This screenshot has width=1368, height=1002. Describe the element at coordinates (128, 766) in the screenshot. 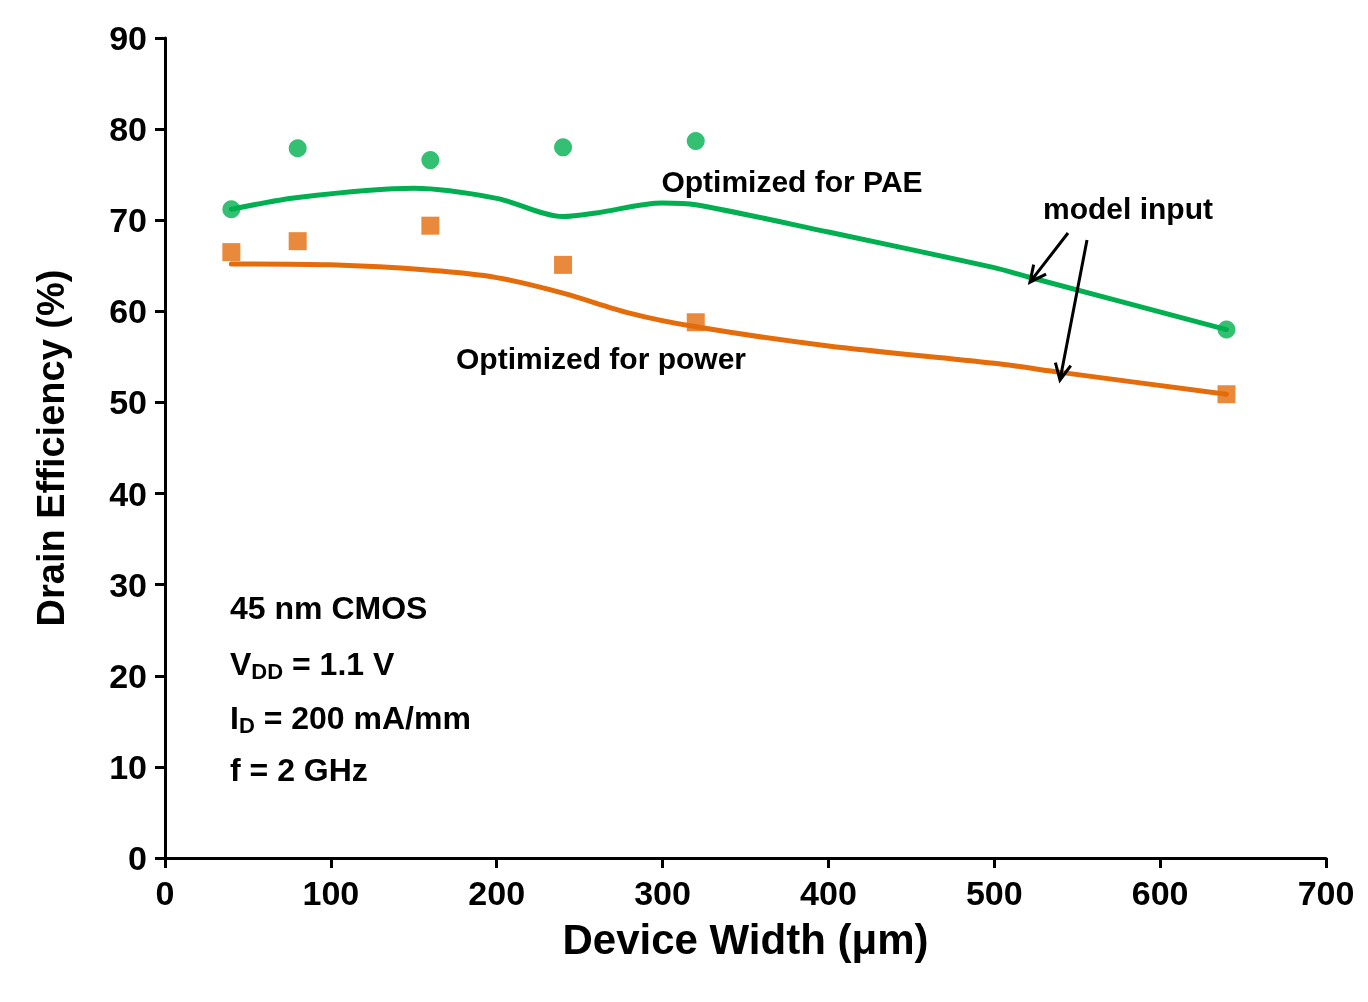

I see `y-tick-label: 10` at that location.